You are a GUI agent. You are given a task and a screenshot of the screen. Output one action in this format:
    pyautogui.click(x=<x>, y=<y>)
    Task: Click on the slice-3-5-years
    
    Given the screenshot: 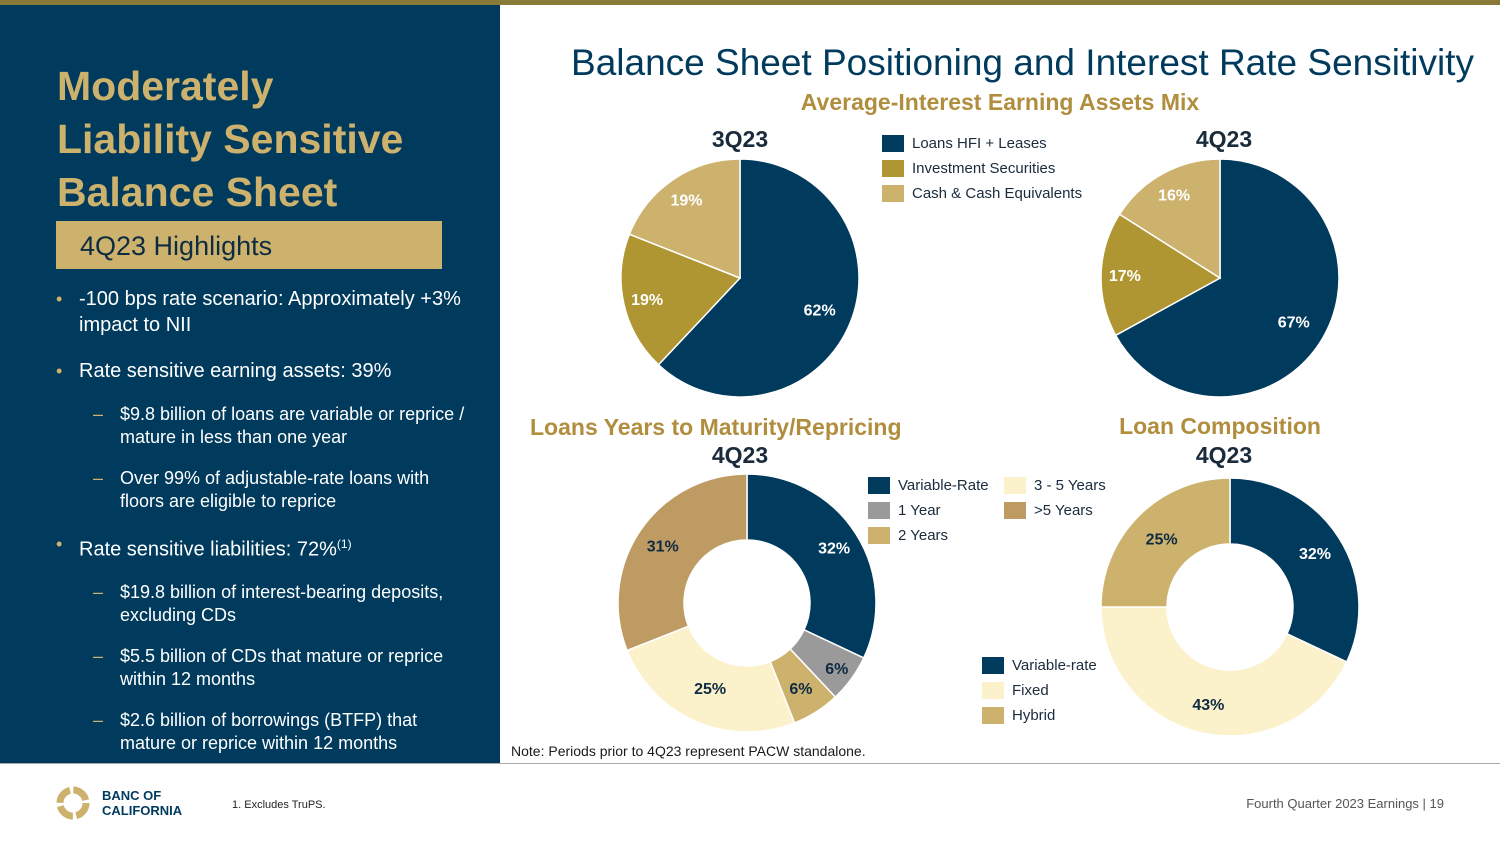 What is the action you would take?
    pyautogui.click(x=711, y=679)
    